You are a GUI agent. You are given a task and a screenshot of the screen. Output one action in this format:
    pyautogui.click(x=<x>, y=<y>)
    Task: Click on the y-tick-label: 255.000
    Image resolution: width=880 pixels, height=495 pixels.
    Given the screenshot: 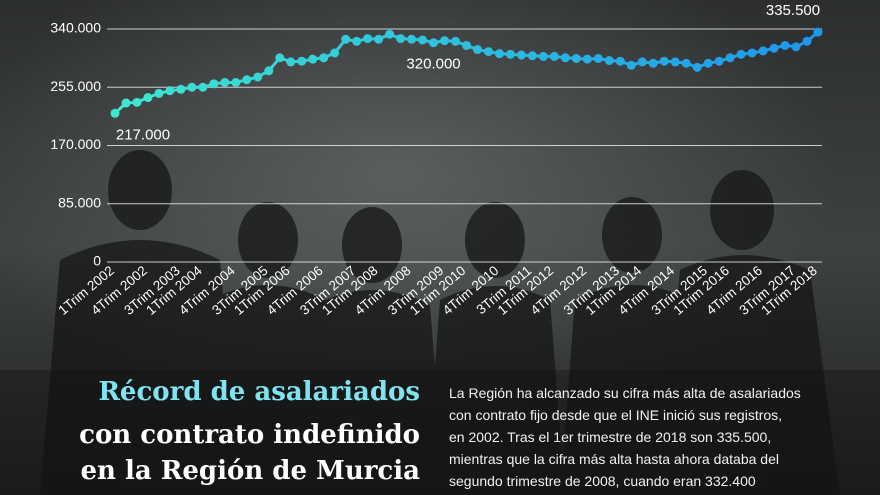 What is the action you would take?
    pyautogui.click(x=75, y=86)
    